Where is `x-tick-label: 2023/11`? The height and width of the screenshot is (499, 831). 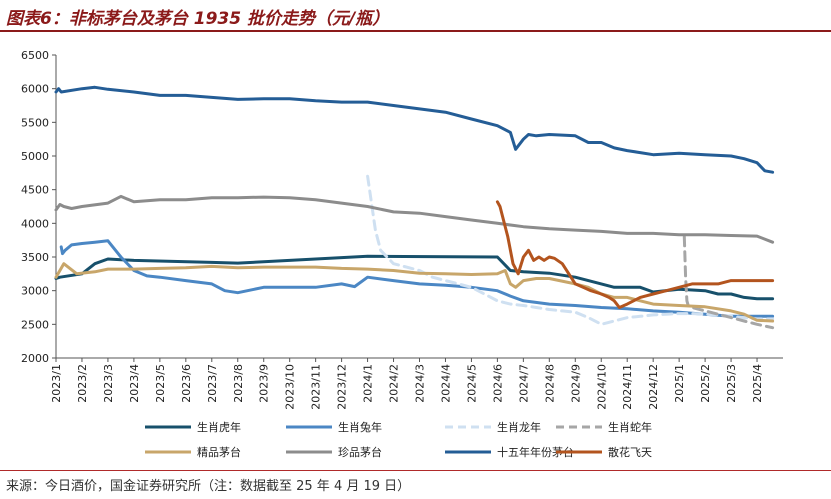 x-tick-label: 2023/11 is located at coordinates (316, 387).